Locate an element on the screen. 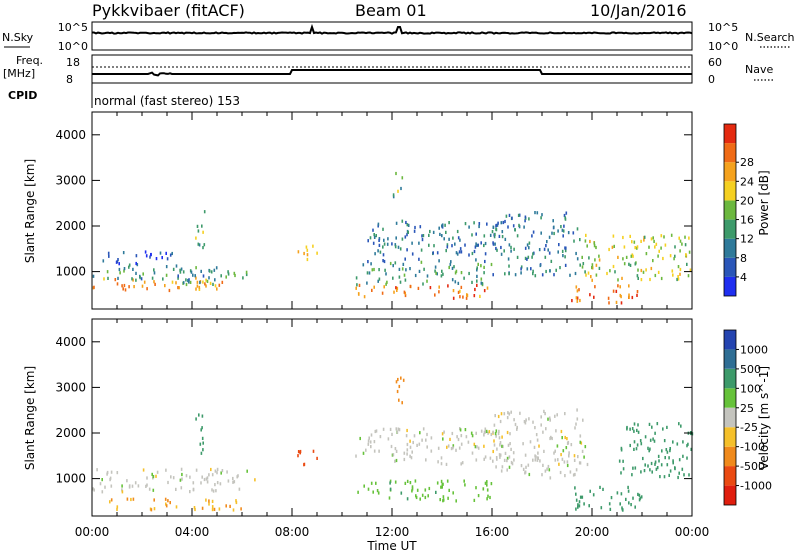 This screenshot has height=554, width=800. y-tick-label: 4000 is located at coordinates (70, 342).